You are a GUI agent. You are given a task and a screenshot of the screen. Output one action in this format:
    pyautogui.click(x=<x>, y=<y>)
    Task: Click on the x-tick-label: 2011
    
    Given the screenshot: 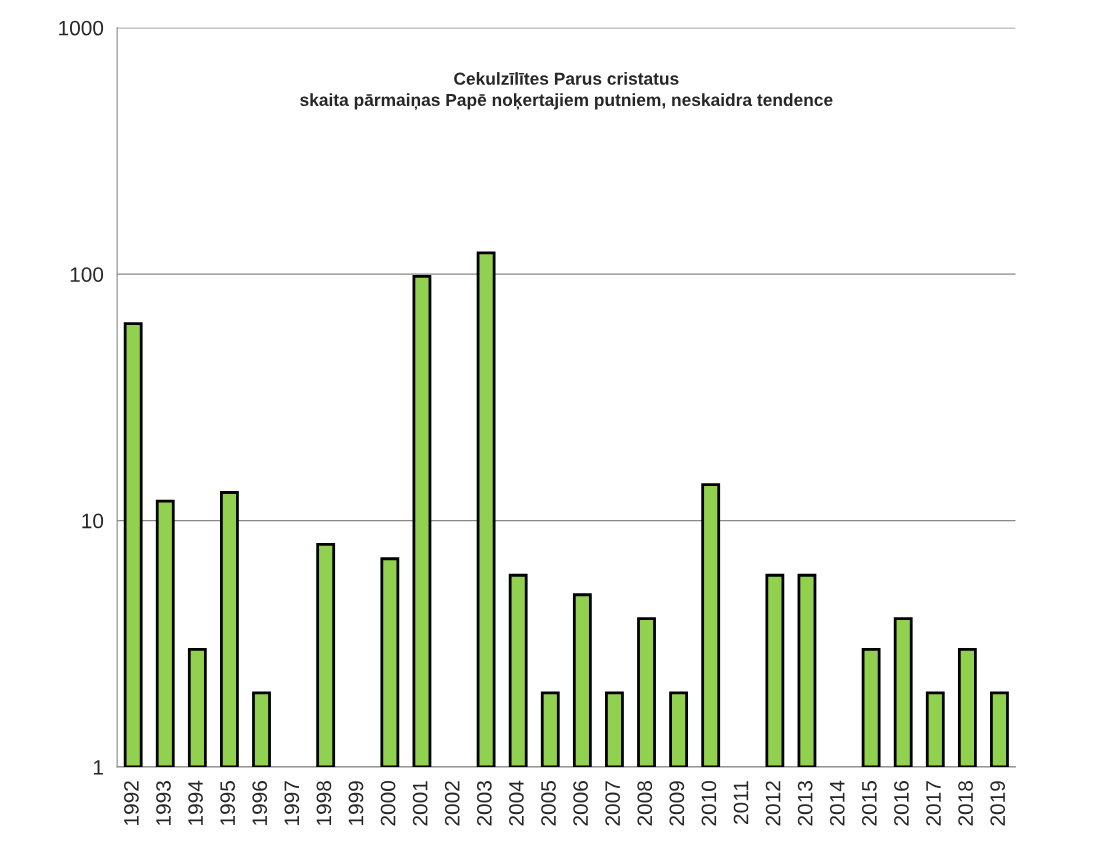 What is the action you would take?
    pyautogui.click(x=741, y=802)
    